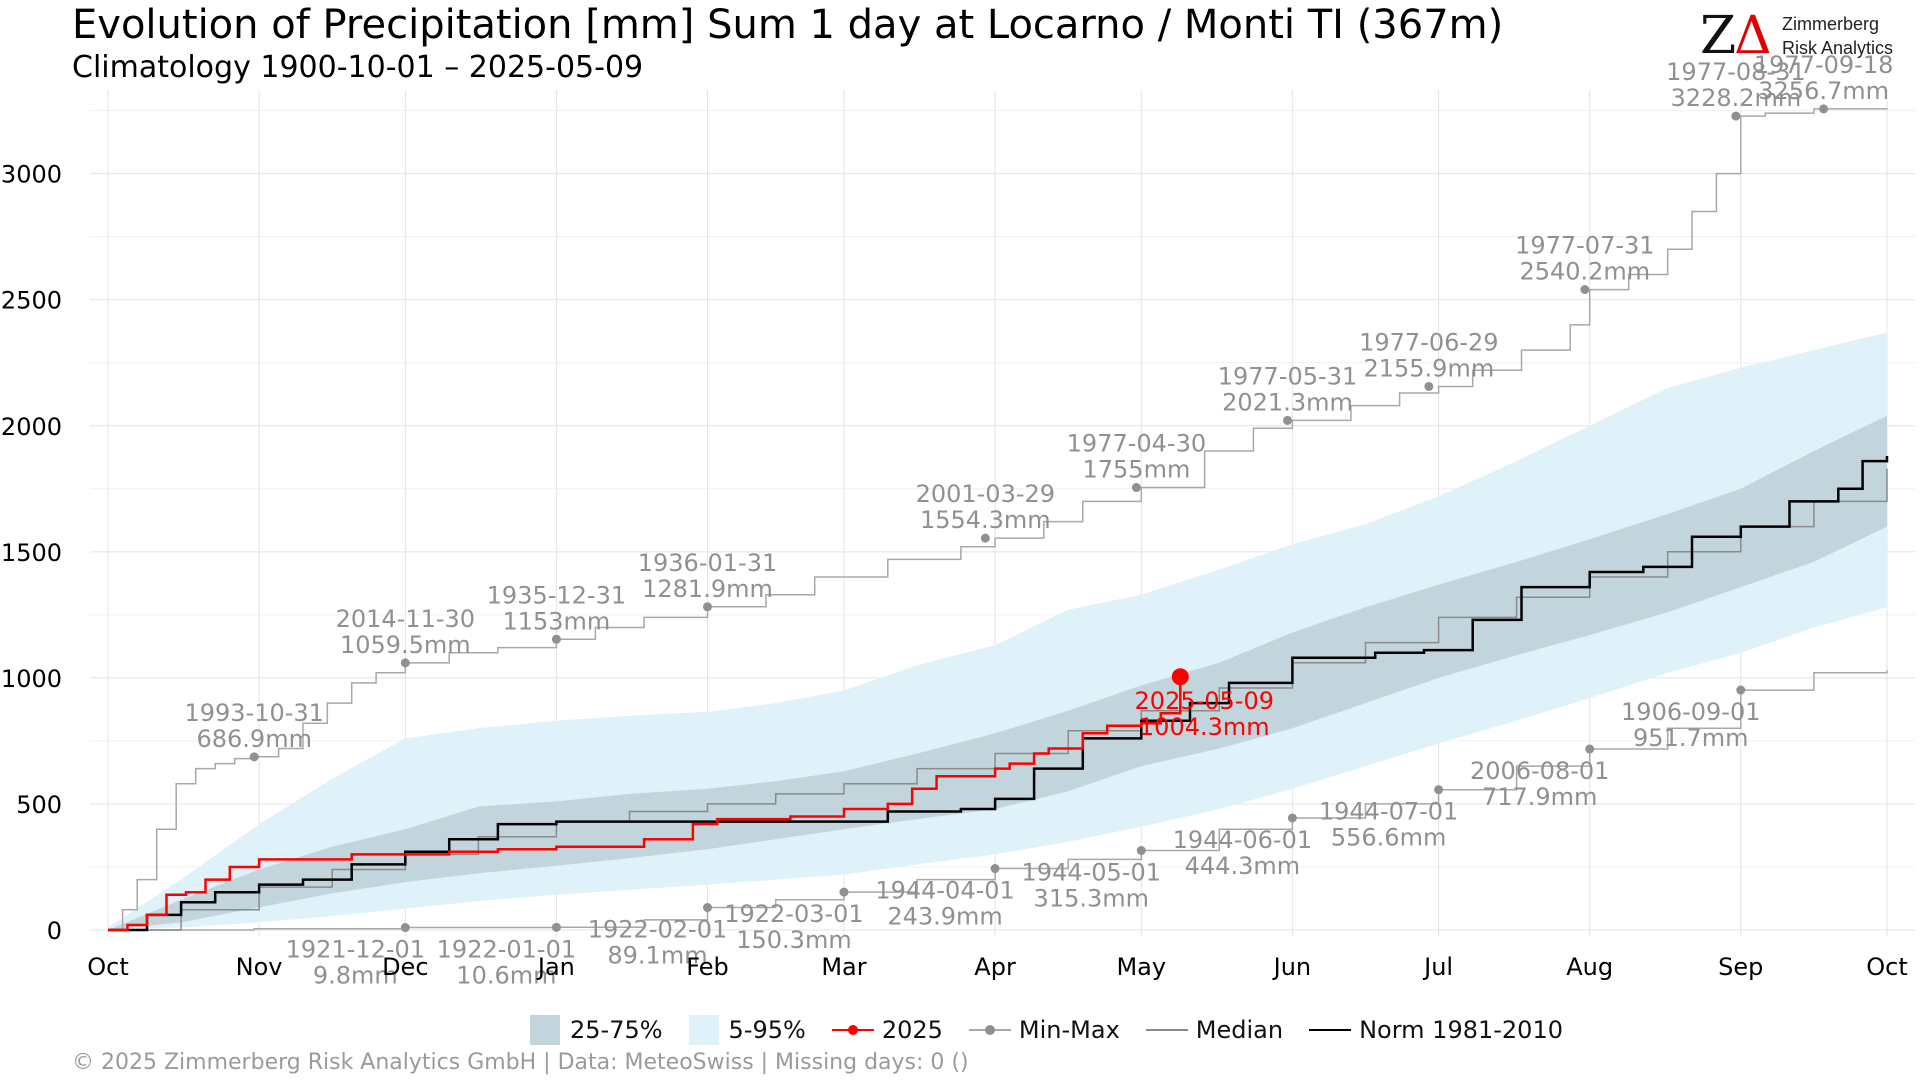 This screenshot has width=1920, height=1080. I want to click on legend-label-median: Median, so click(1239, 1030).